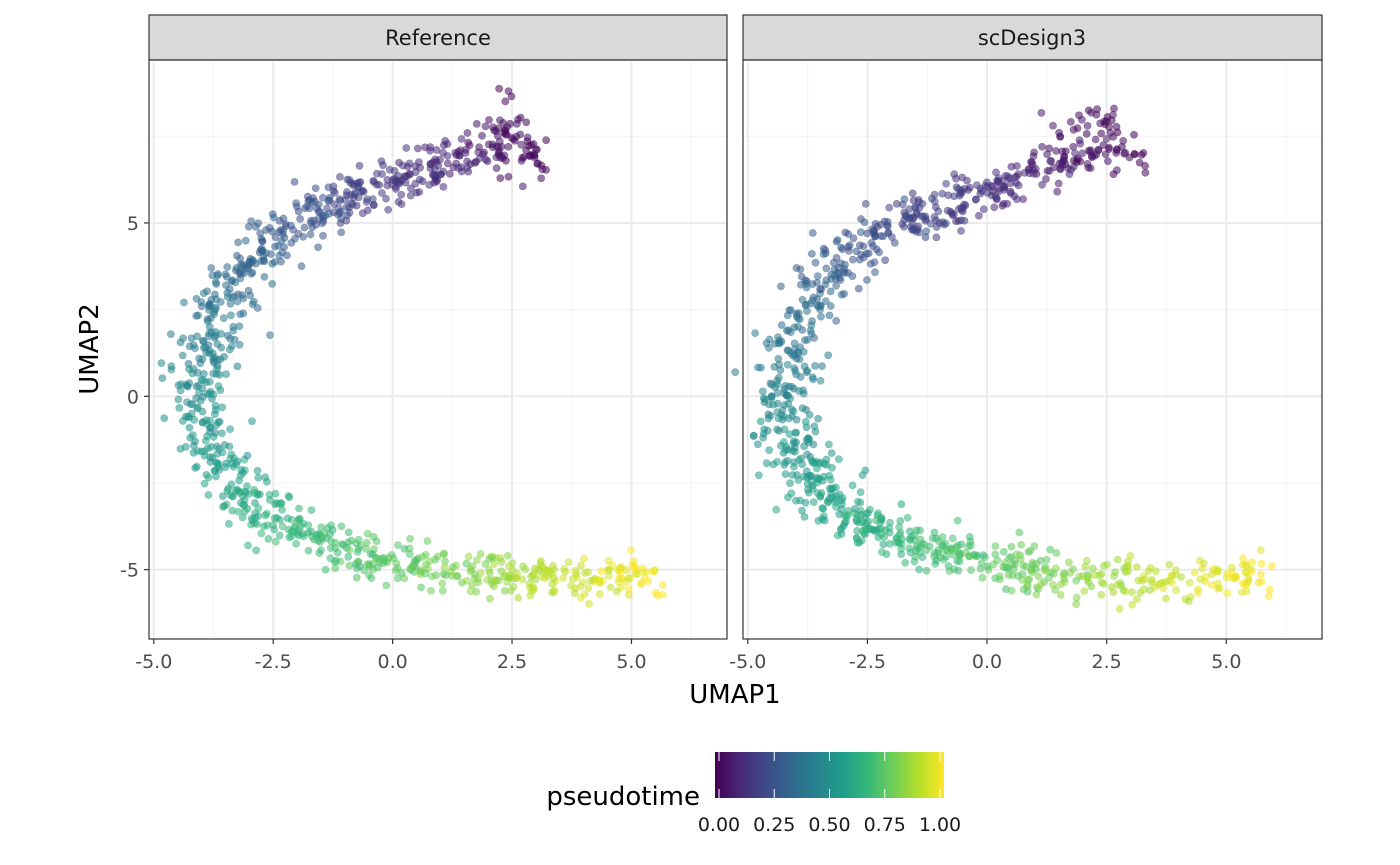  I want to click on x-tick-label: -2.5, so click(273, 662).